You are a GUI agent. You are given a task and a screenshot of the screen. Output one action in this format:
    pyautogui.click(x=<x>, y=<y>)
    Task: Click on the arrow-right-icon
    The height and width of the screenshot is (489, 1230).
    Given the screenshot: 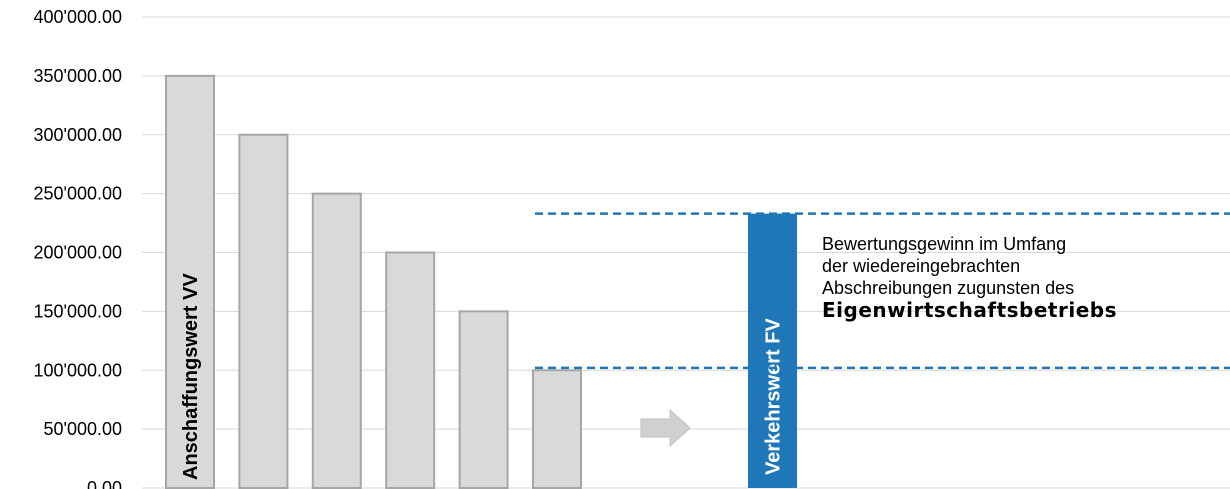 What is the action you would take?
    pyautogui.click(x=665, y=428)
    